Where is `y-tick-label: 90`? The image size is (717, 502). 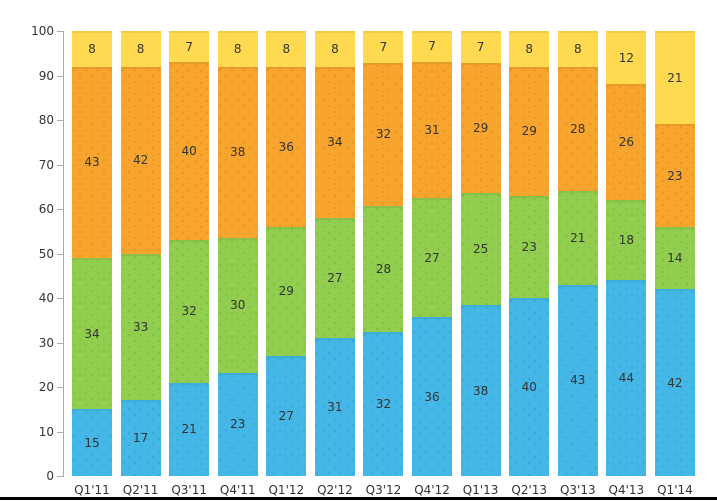 y-tick-label: 90 is located at coordinates (46, 75).